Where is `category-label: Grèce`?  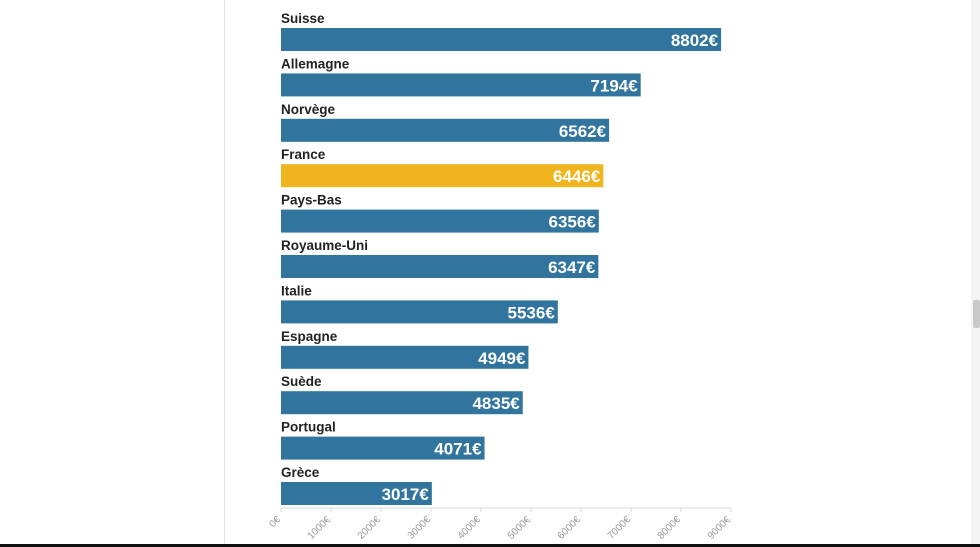
category-label: Grèce is located at coordinates (300, 472).